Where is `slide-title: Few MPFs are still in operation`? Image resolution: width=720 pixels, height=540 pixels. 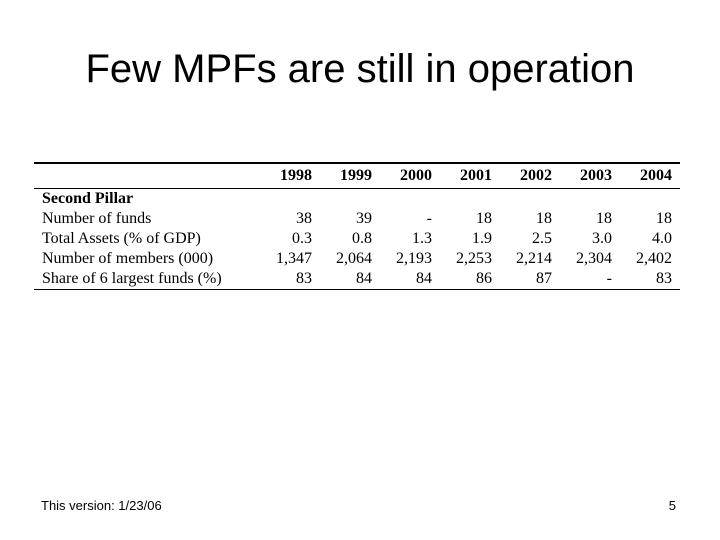 slide-title: Few MPFs are still in operation is located at coordinates (360, 69).